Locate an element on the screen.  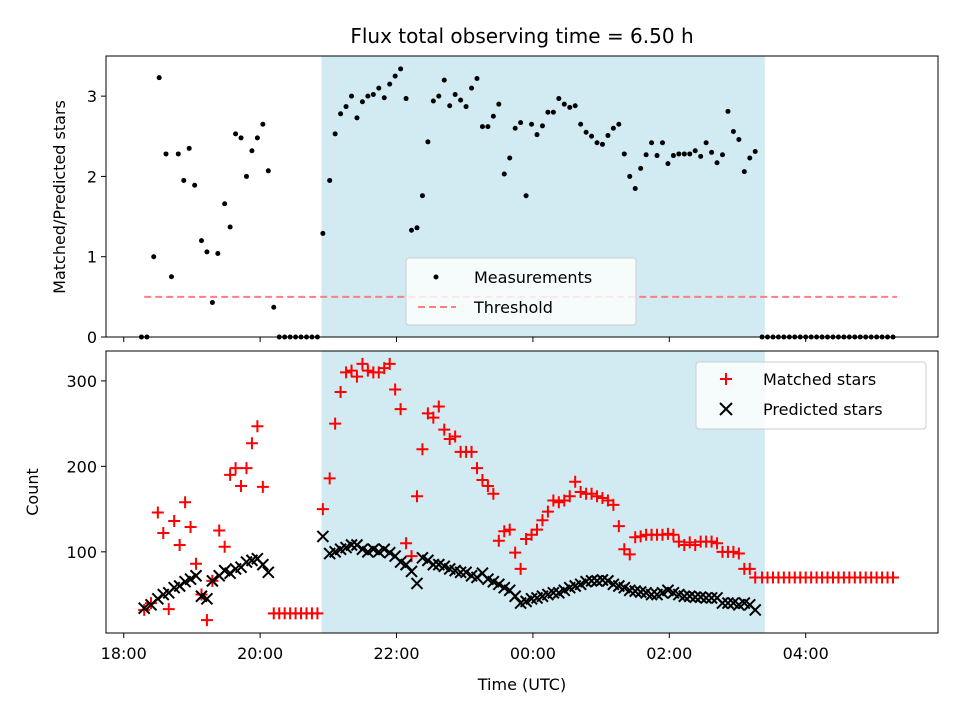
top-ytick-label: 3 is located at coordinates (92, 96).